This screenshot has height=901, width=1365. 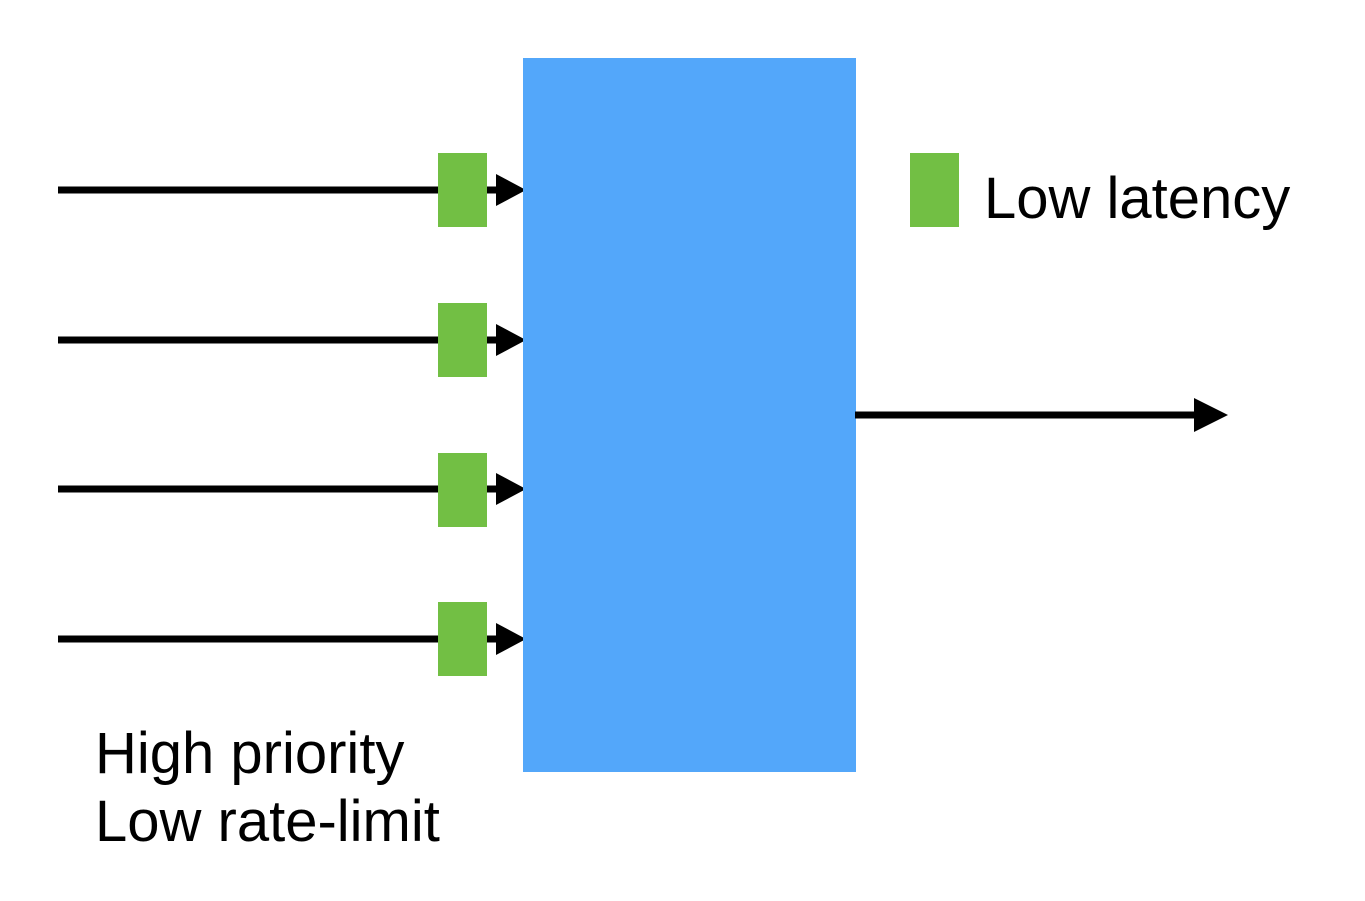 I want to click on input-description: High priority Low rate-limit, so click(x=267, y=788).